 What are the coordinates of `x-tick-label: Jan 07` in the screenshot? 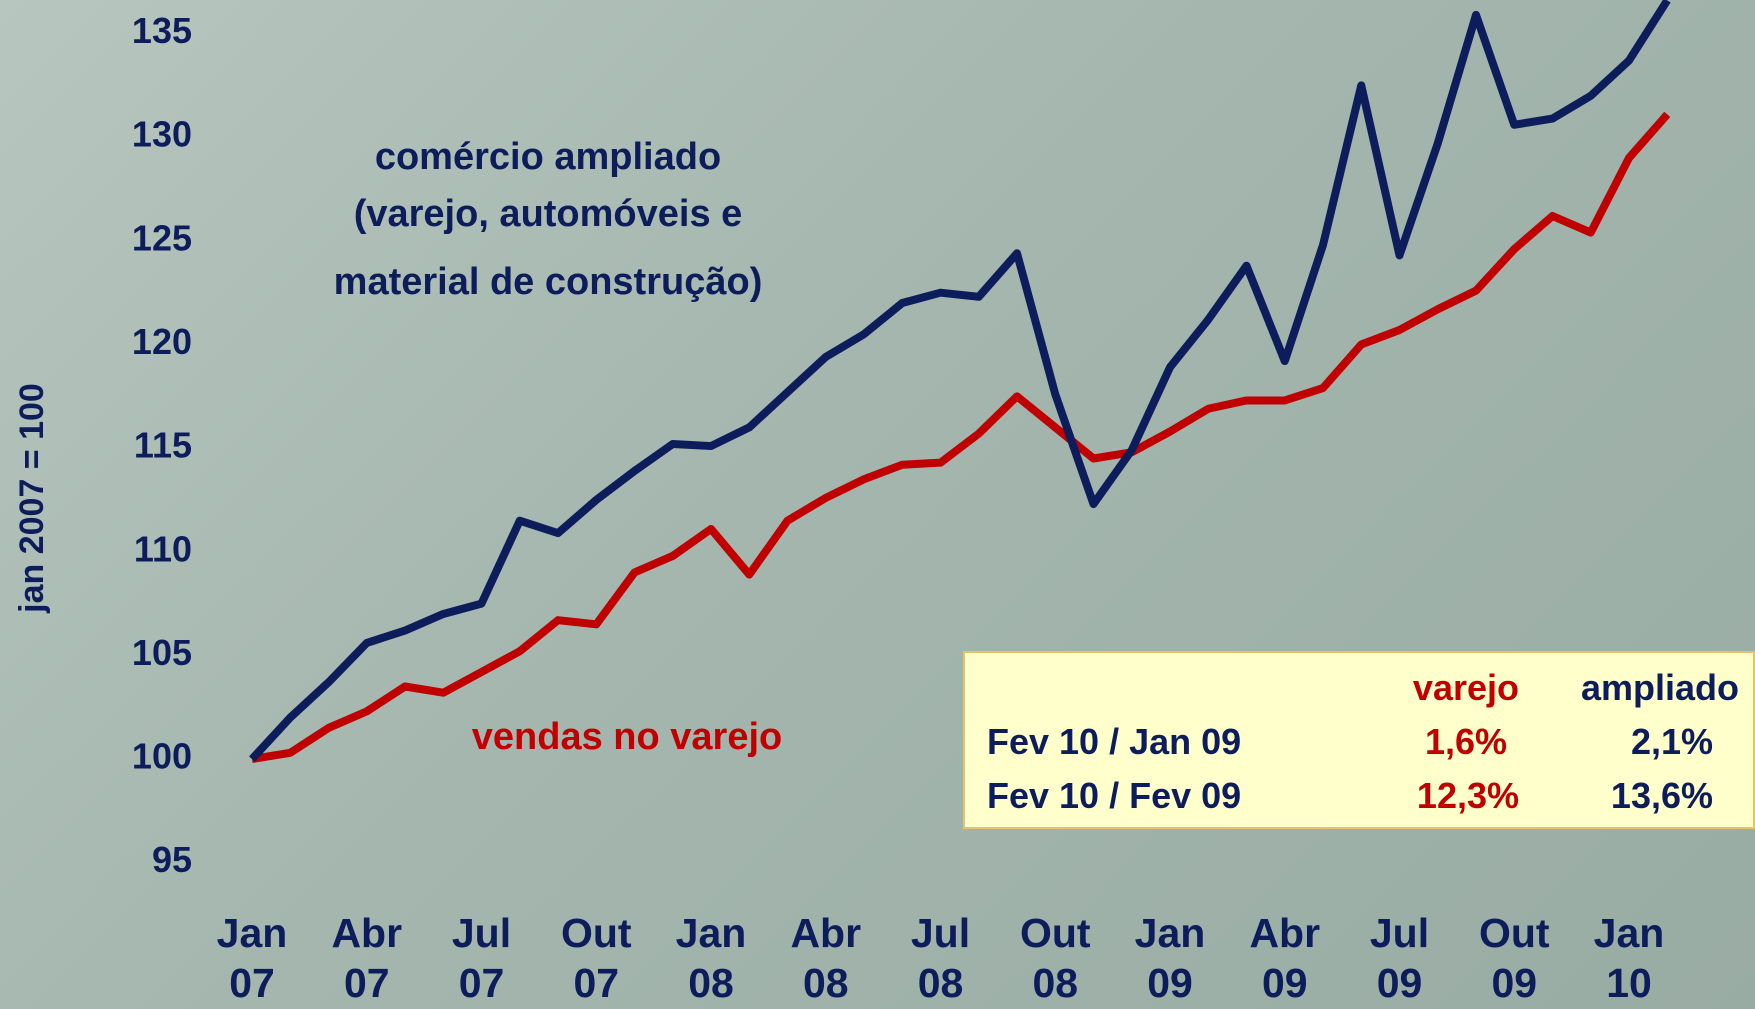 It's located at (252, 958).